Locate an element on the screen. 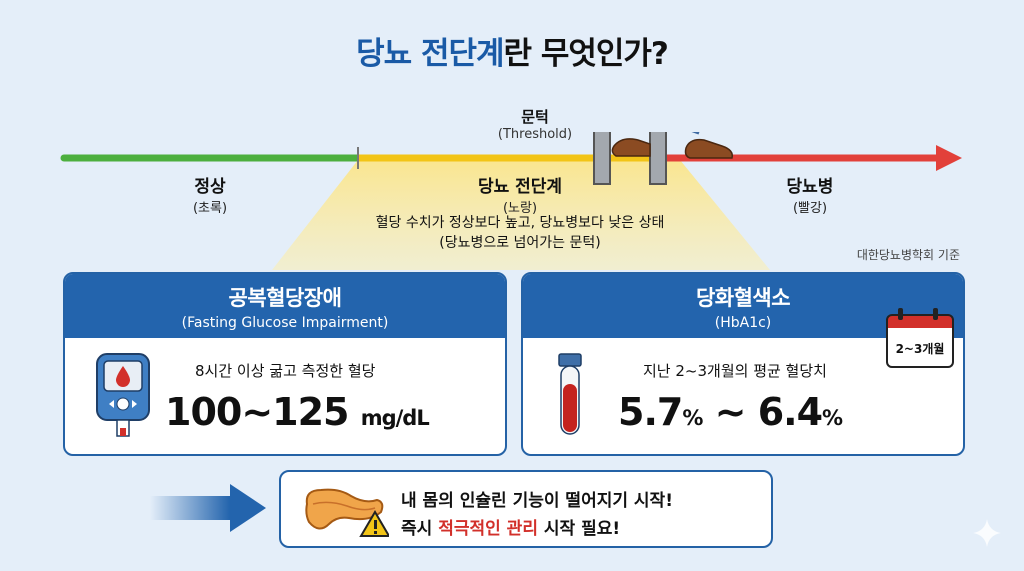 The height and width of the screenshot is (571, 1024). alert-line-2-end: 시작 필요! is located at coordinates (579, 529).